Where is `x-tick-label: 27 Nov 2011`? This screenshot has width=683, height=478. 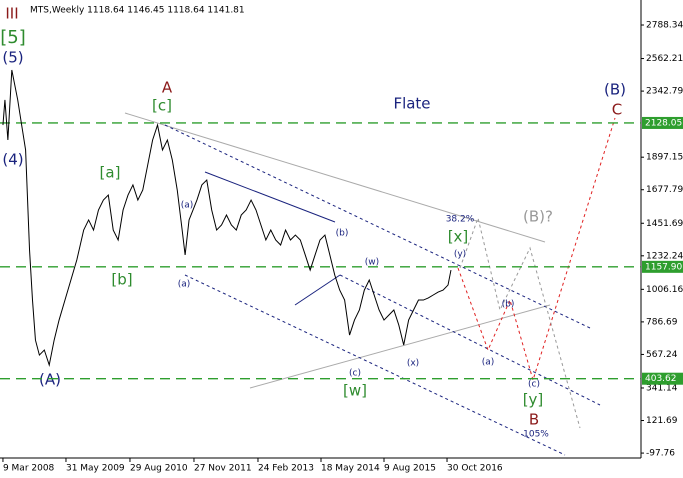 x-tick-label: 27 Nov 2011 is located at coordinates (223, 469).